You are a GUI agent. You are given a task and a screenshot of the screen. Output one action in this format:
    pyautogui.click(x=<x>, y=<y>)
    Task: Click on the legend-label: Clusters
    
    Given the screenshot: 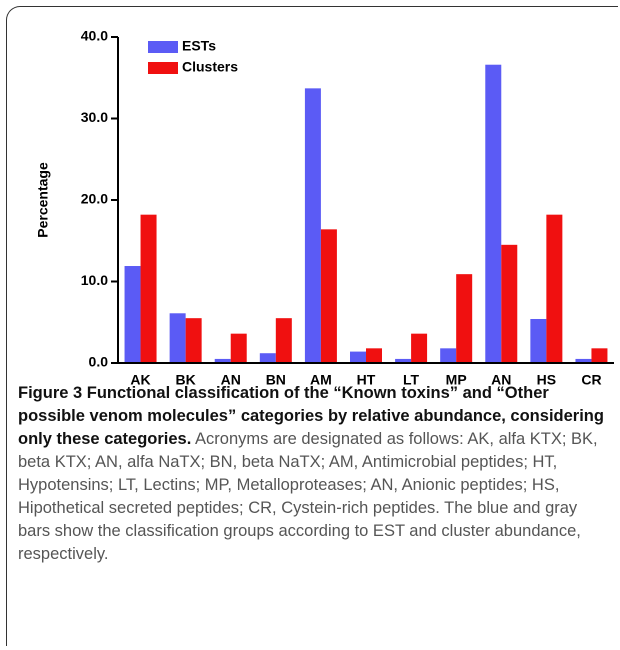 What is the action you would take?
    pyautogui.click(x=210, y=67)
    